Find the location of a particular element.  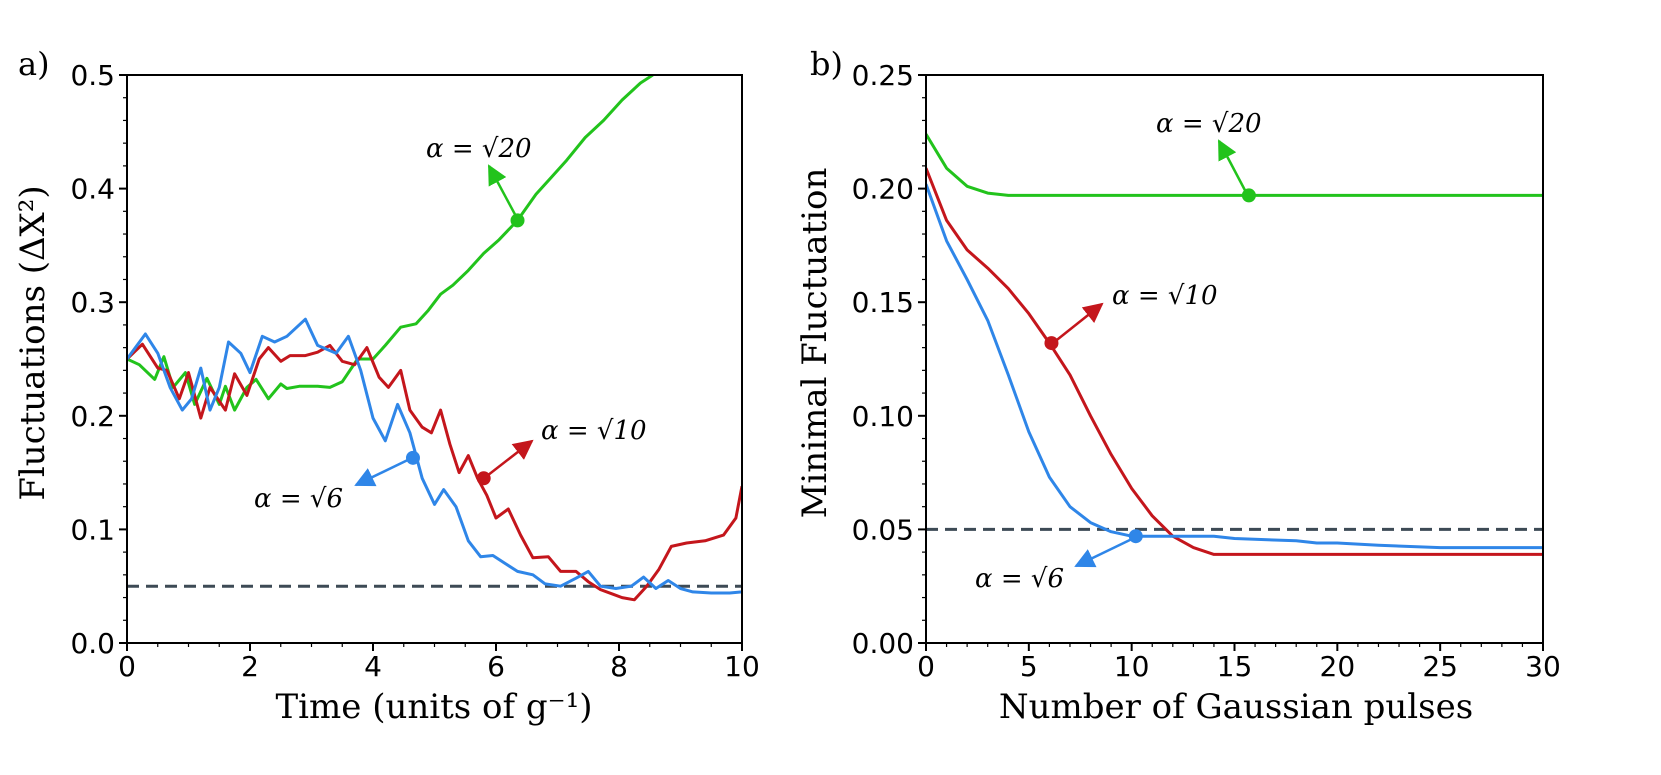

y-tick-label: 0.2 is located at coordinates (92, 416).